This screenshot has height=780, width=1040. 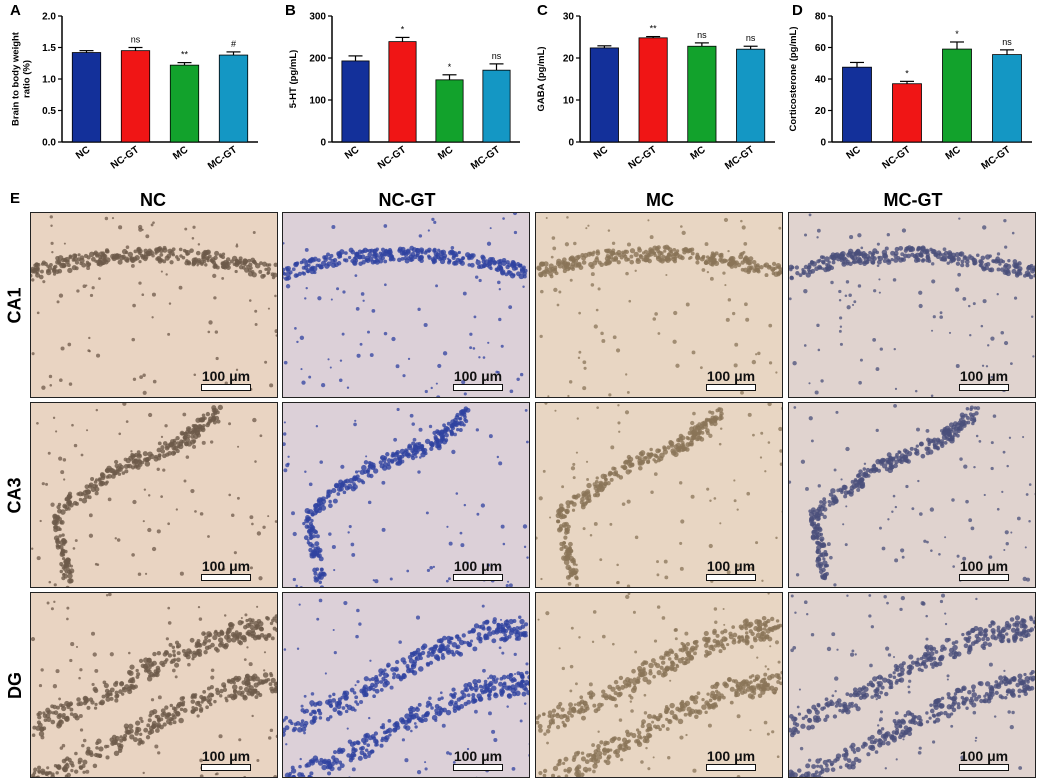 I want to click on micrograph-ca3-nc-gt: 100 μm, so click(x=406, y=495).